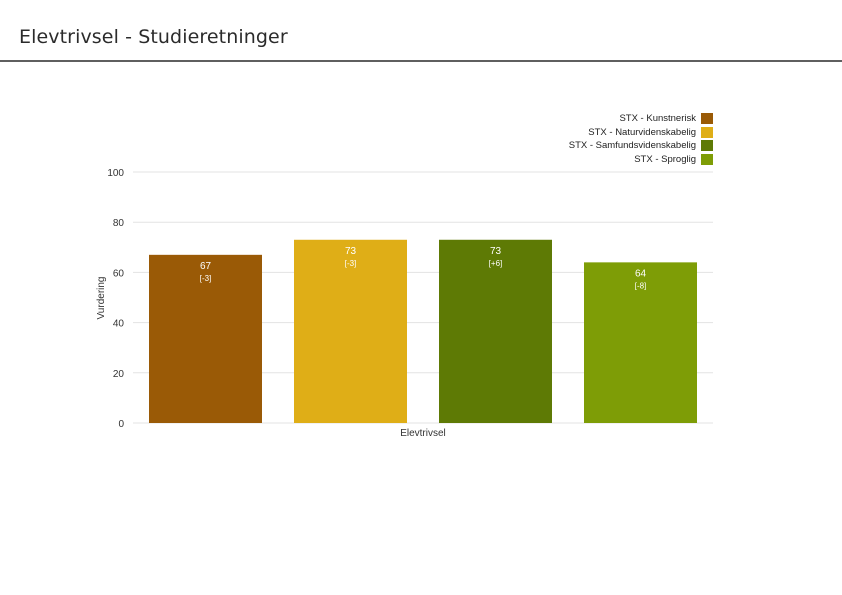  Describe the element at coordinates (119, 223) in the screenshot. I see `y-tick-label: 80` at that location.